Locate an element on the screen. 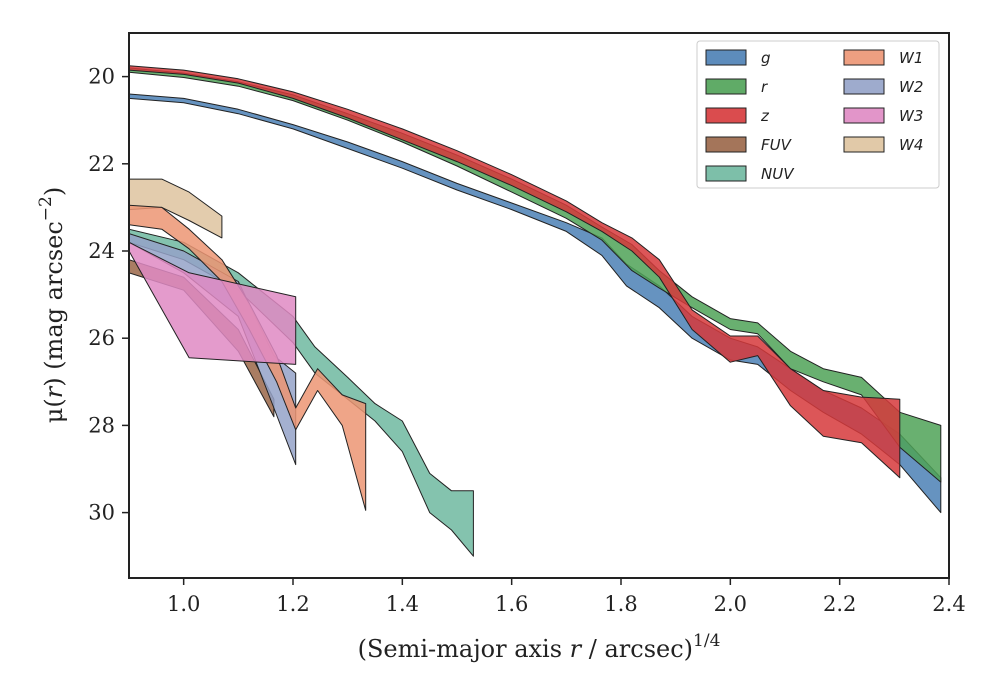  legend-label-r: r is located at coordinates (764, 87).